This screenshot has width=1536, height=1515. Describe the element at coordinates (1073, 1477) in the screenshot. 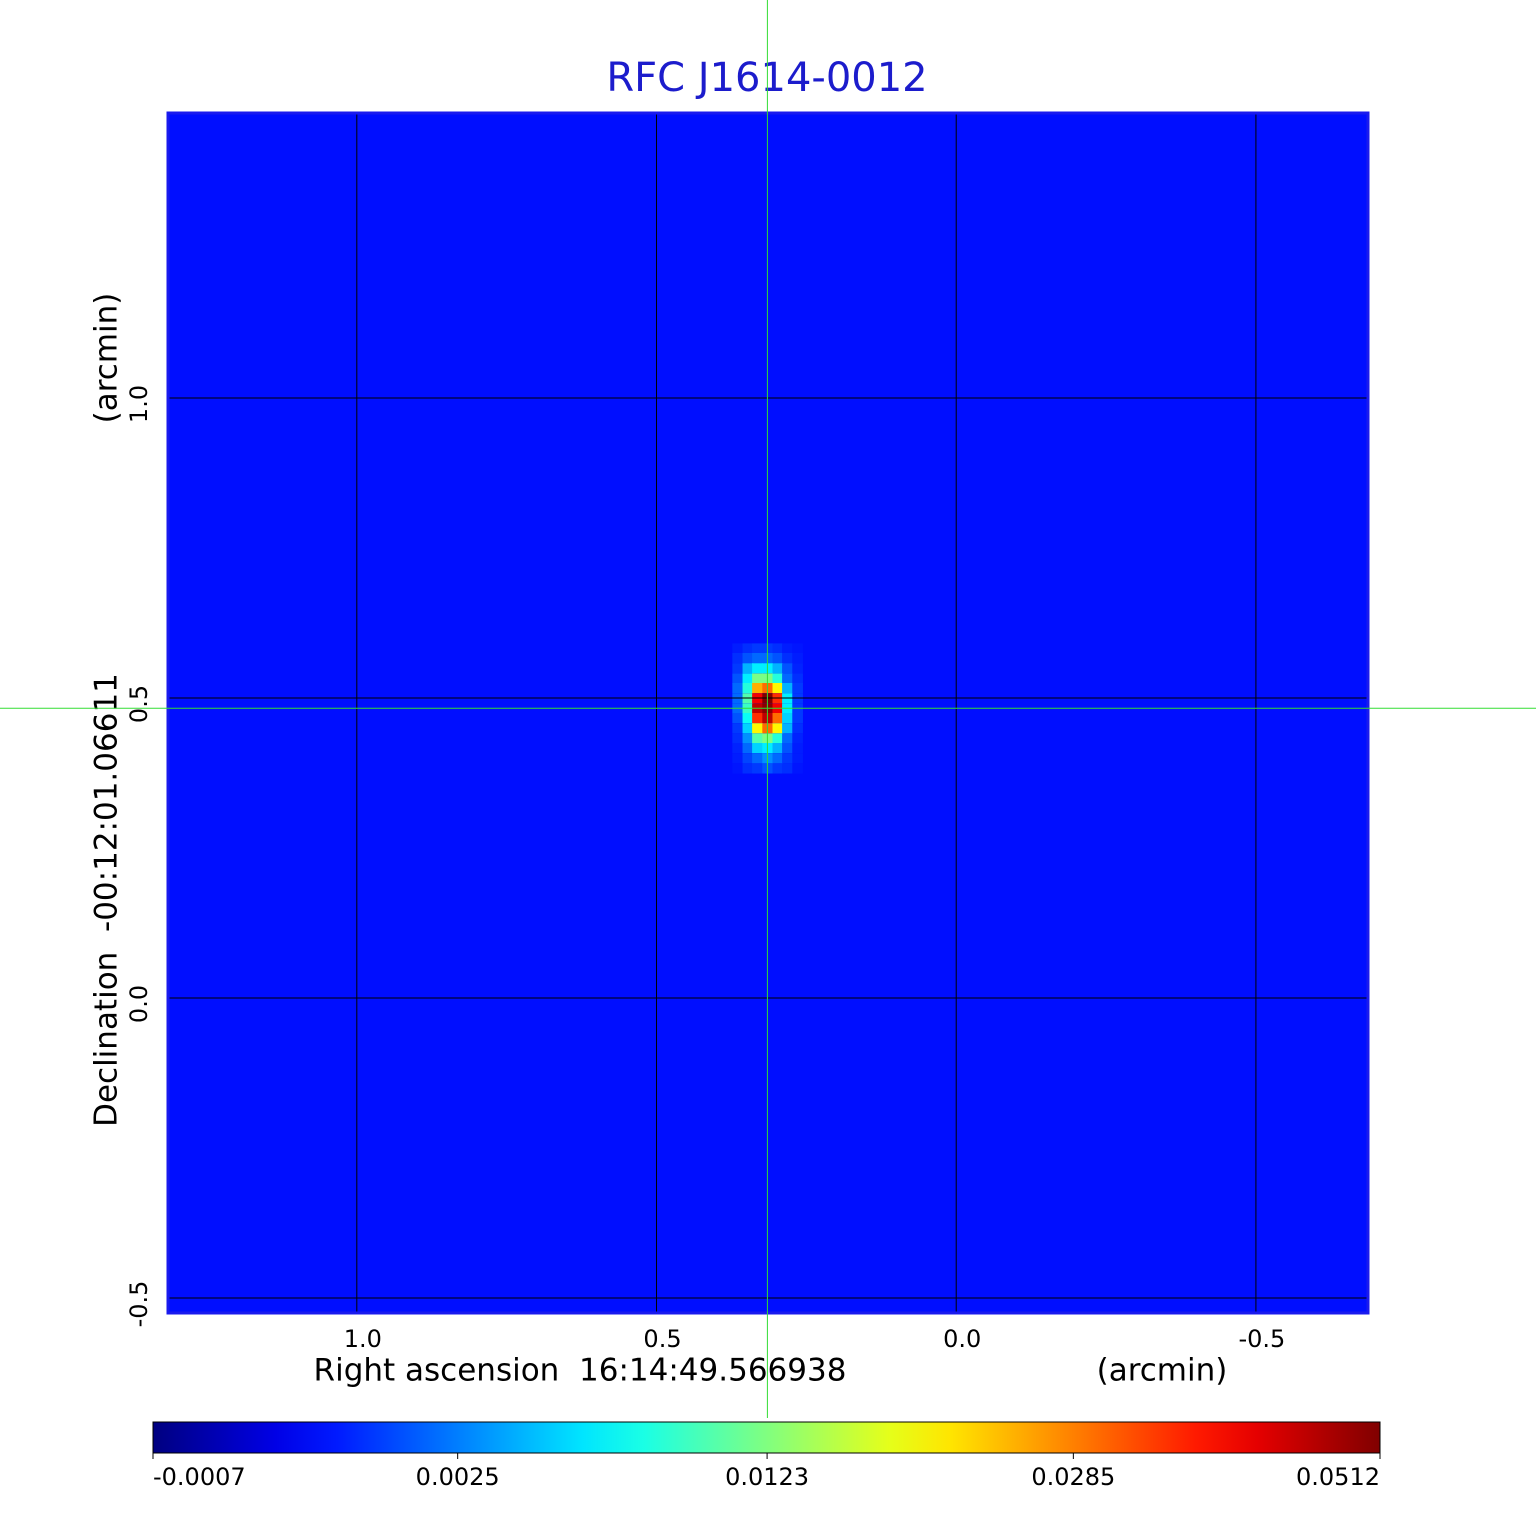

I see `colorbar-tick-label: 0.0285` at that location.